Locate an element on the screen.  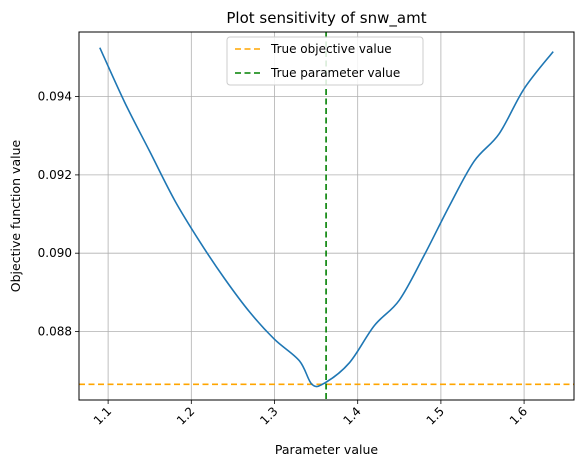
y-axis-ticks: 0.088 0.090 0.092 0.094 is located at coordinates (58, 214).